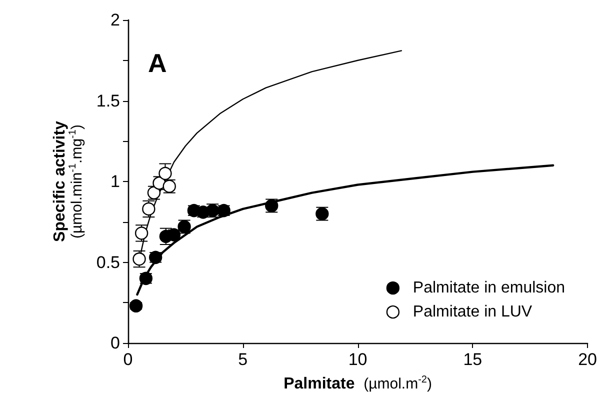 The width and height of the screenshot is (600, 410). I want to click on y-tick-label: 0.5, so click(108, 262).